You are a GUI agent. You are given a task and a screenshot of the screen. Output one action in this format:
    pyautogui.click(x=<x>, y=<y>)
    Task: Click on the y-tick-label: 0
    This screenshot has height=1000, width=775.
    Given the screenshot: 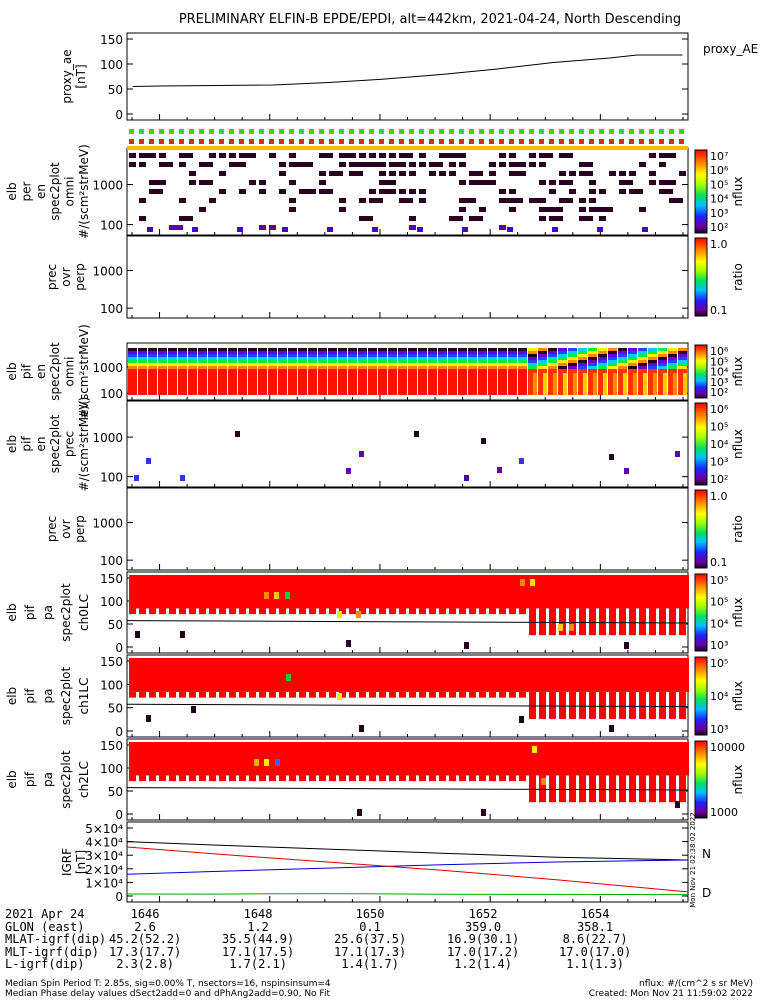 What is the action you would take?
    pyautogui.click(x=119, y=897)
    